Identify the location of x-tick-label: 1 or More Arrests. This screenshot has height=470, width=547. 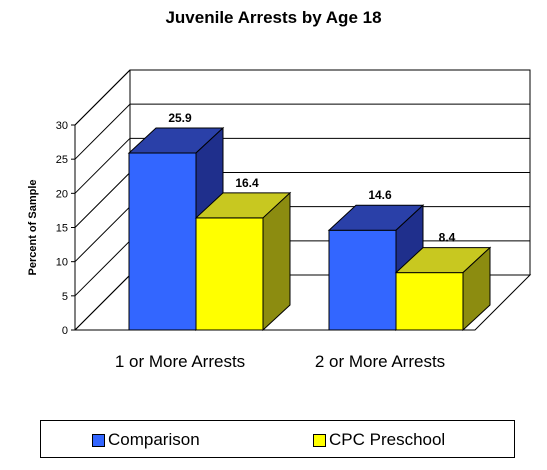
(180, 361).